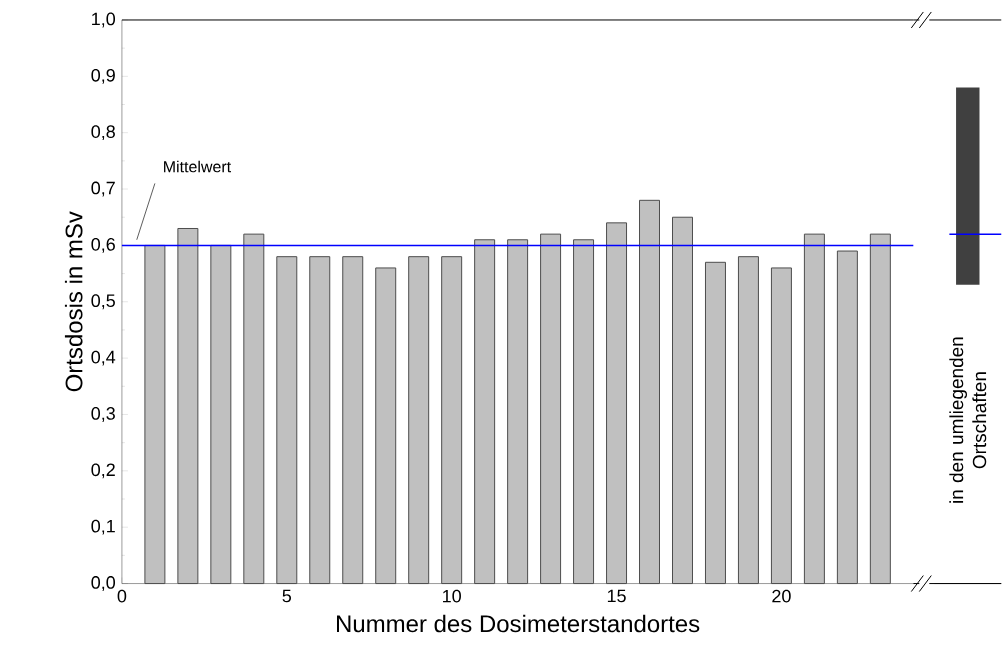 The image size is (1002, 667). I want to click on y-tick-label: 0,1, so click(103, 527).